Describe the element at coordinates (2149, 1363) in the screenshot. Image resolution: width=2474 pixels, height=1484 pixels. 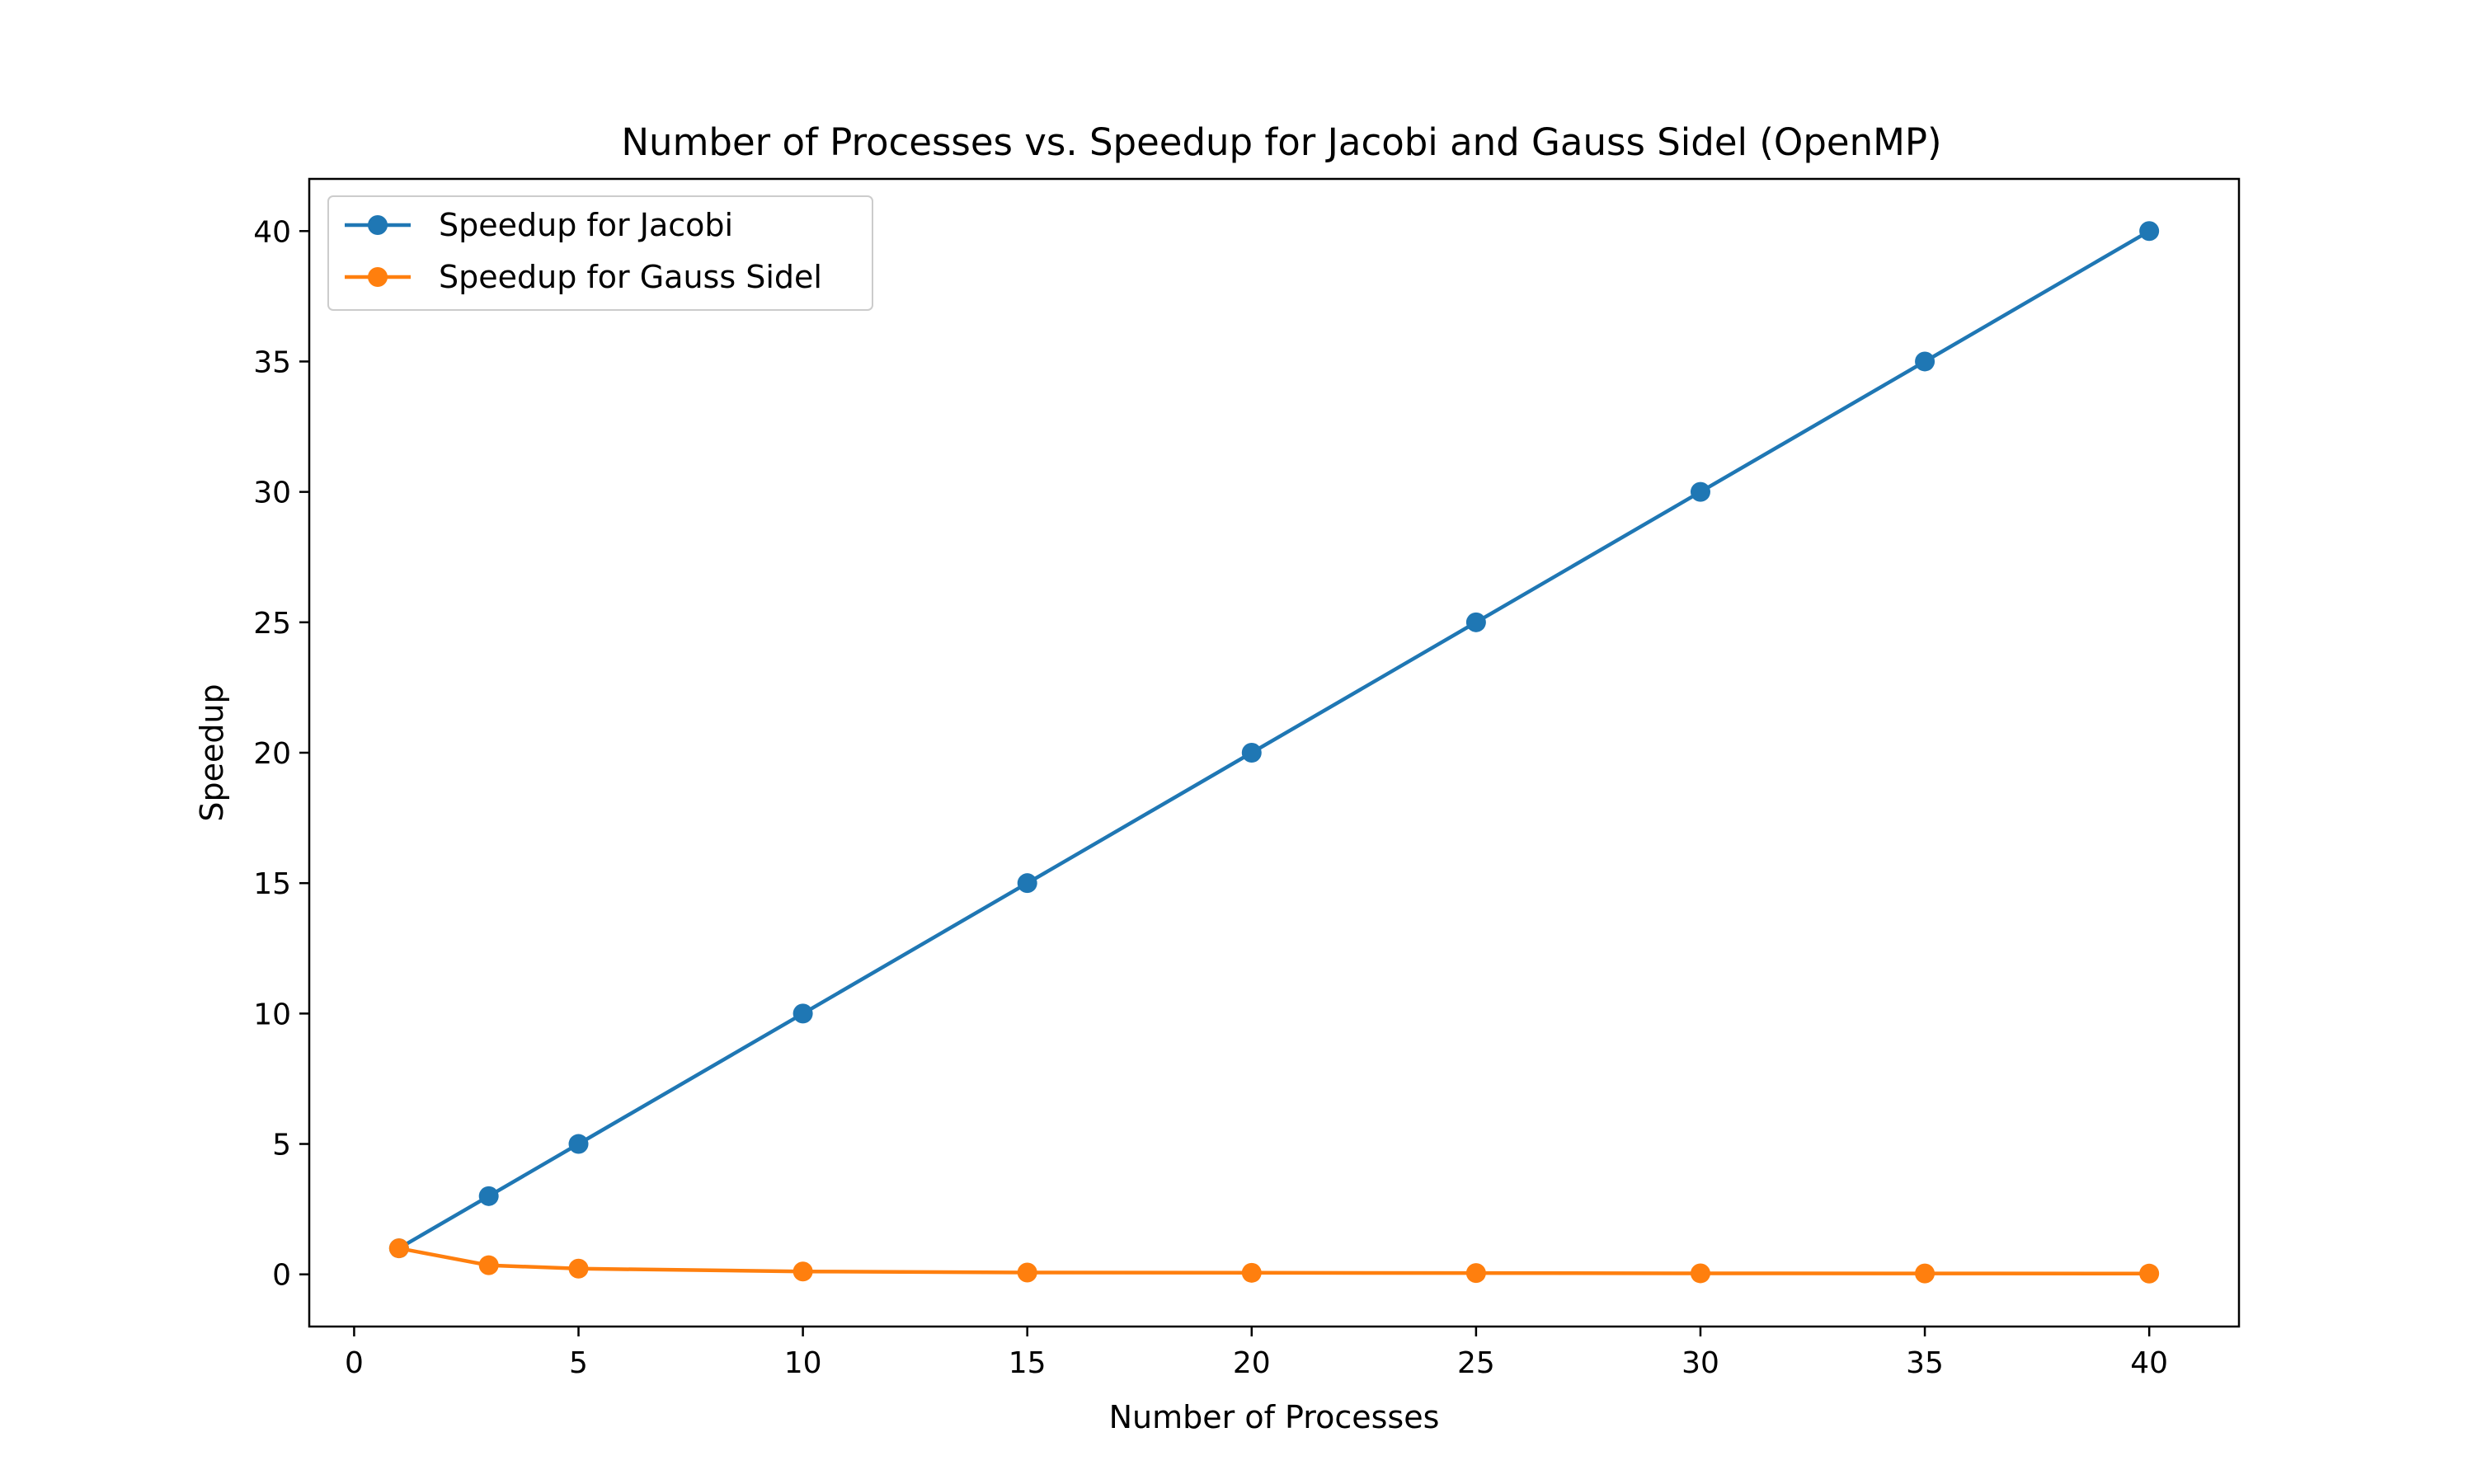
I see `x-tick-label: 40` at that location.